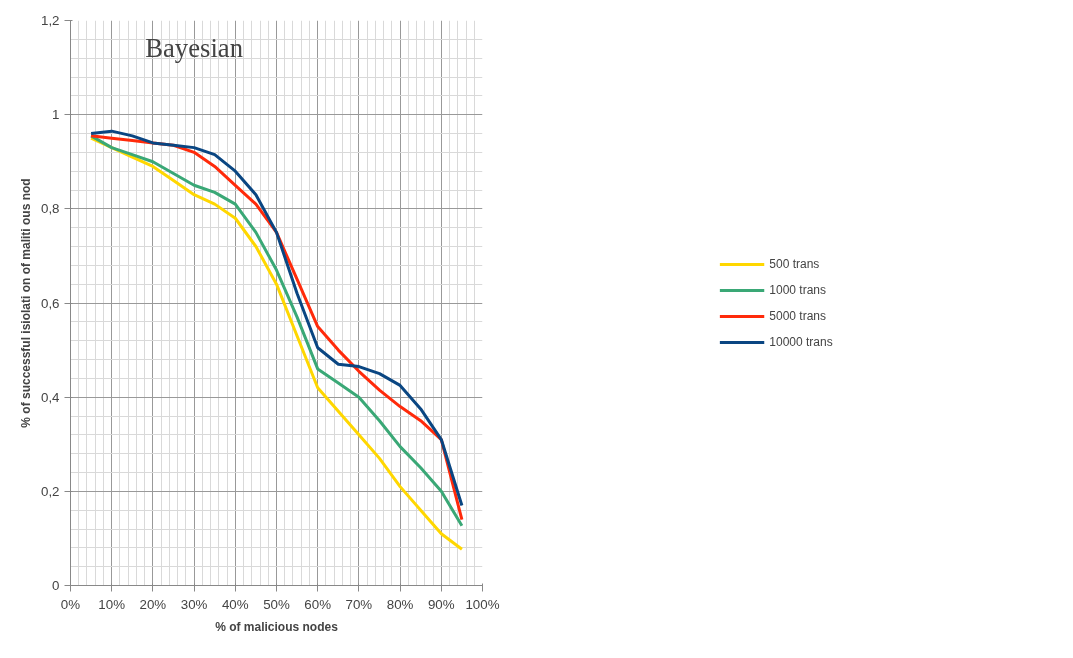 This screenshot has height=658, width=1073. I want to click on y-tick-label: 0, so click(56, 585).